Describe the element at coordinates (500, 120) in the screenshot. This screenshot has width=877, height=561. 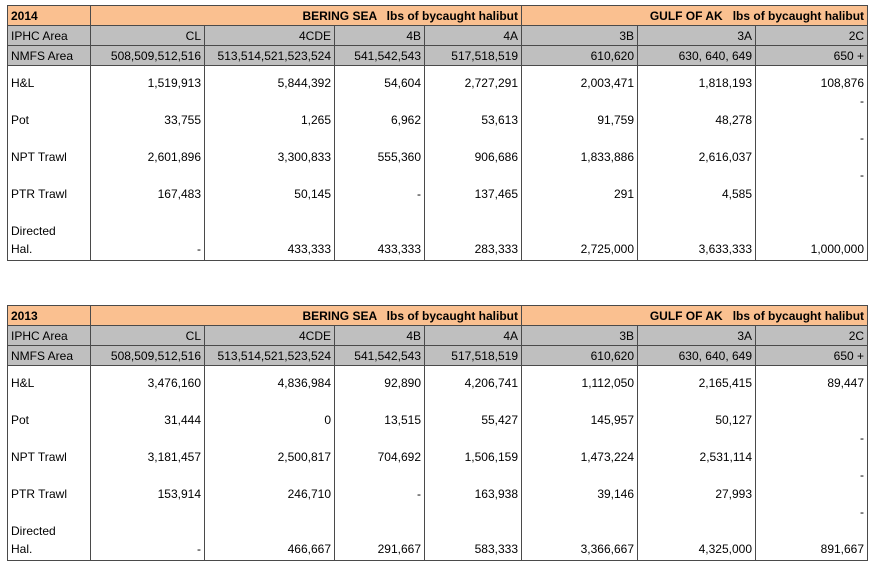
I see `value-text: 53,613` at that location.